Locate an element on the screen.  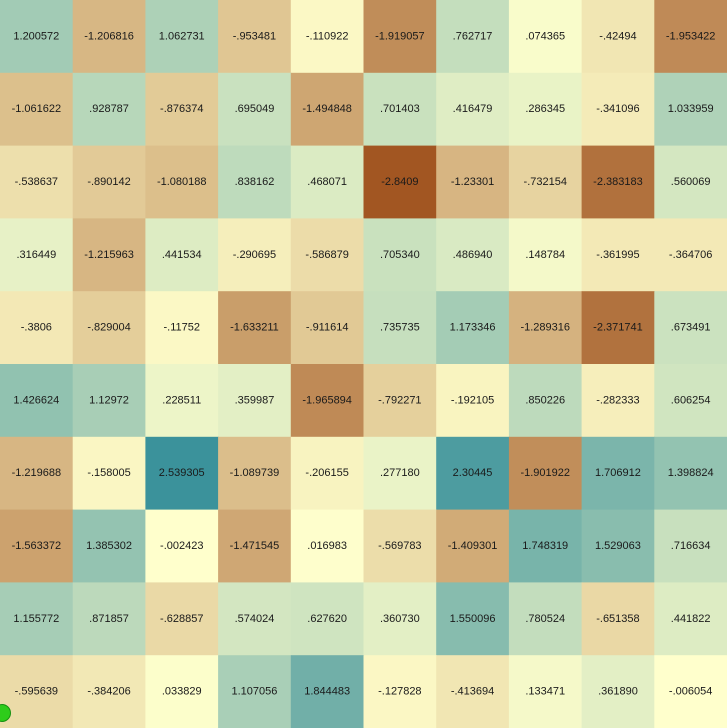
heatmap-cell-r1-c9 is located at coordinates (690, 109).